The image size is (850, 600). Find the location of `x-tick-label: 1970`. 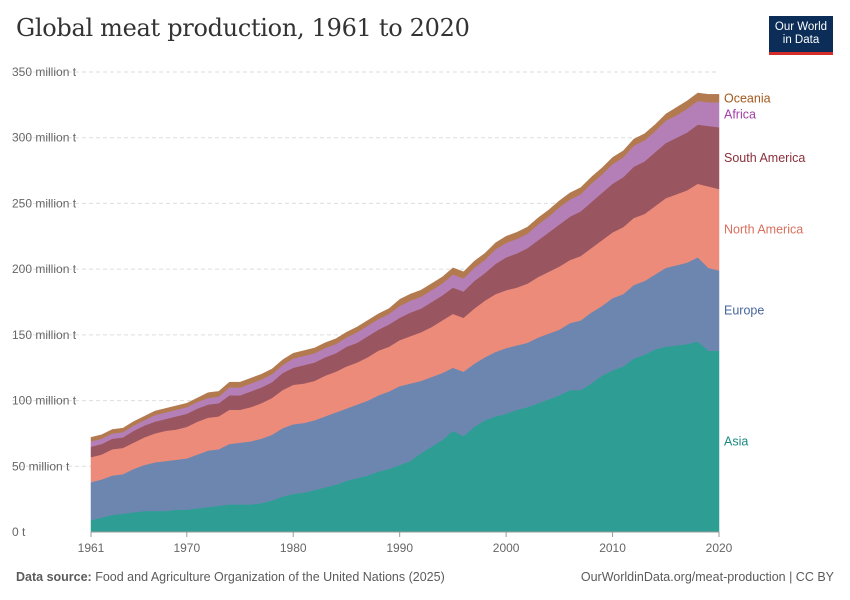

x-tick-label: 1970 is located at coordinates (186, 548).